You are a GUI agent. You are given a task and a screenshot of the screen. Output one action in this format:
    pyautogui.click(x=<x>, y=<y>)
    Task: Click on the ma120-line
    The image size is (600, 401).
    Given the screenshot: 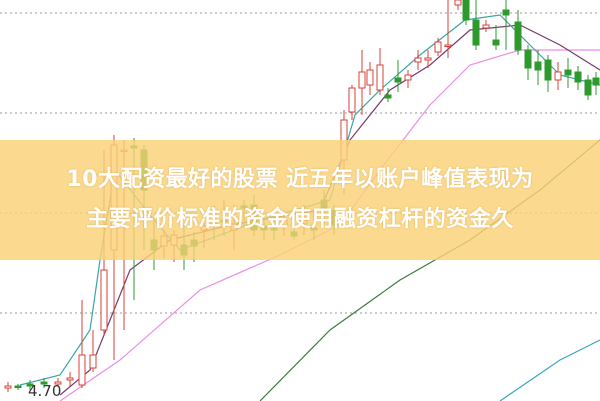 What is the action you would take?
    pyautogui.click(x=549, y=370)
    